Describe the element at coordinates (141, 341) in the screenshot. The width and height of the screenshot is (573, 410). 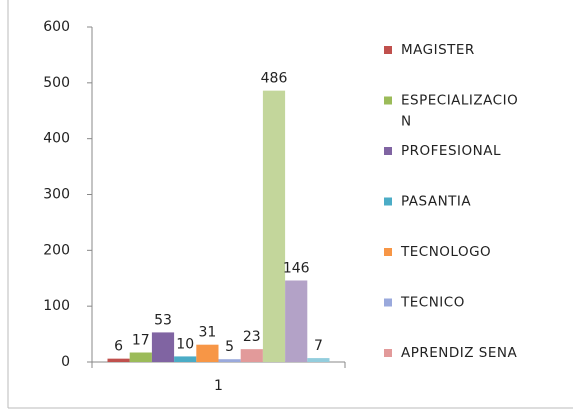
I see `data-label: 17` at that location.